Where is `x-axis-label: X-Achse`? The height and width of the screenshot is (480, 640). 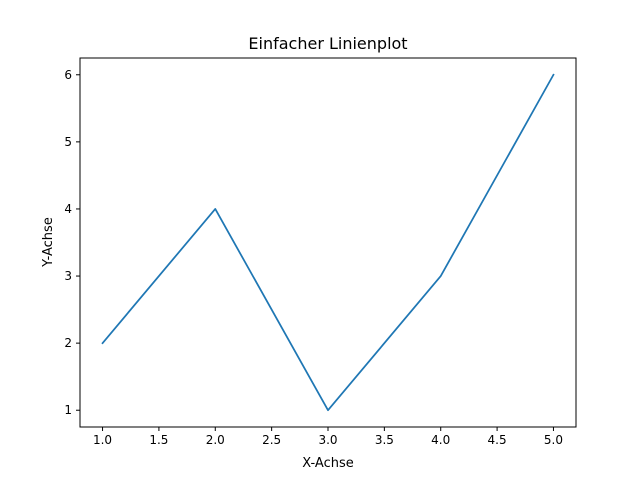 x-axis-label: X-Achse is located at coordinates (328, 463).